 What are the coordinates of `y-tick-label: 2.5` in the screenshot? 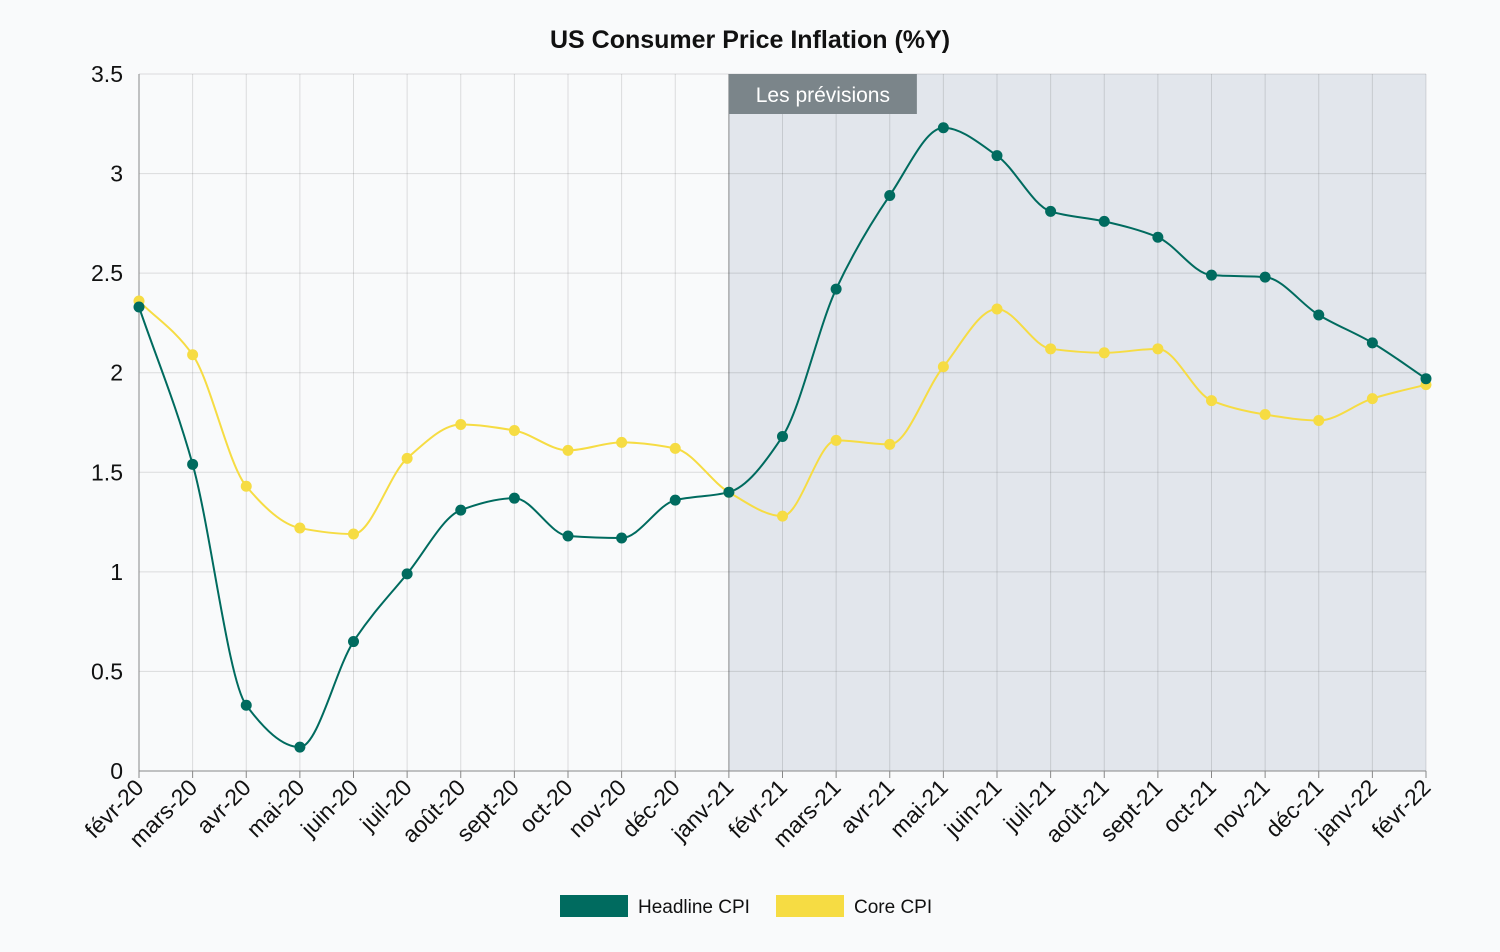 It's located at (107, 273).